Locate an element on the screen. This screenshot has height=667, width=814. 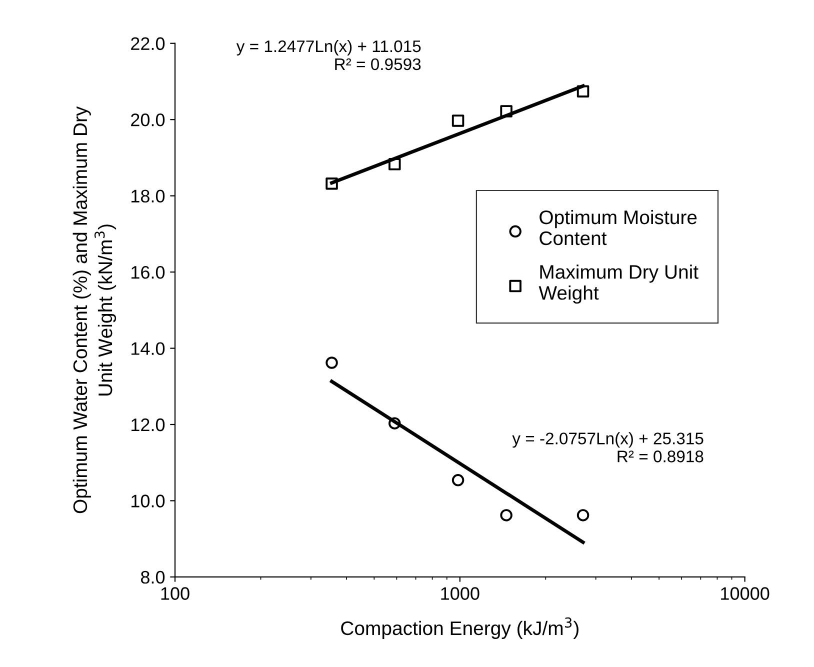
y-tick-label: 16.0 is located at coordinates (148, 272).